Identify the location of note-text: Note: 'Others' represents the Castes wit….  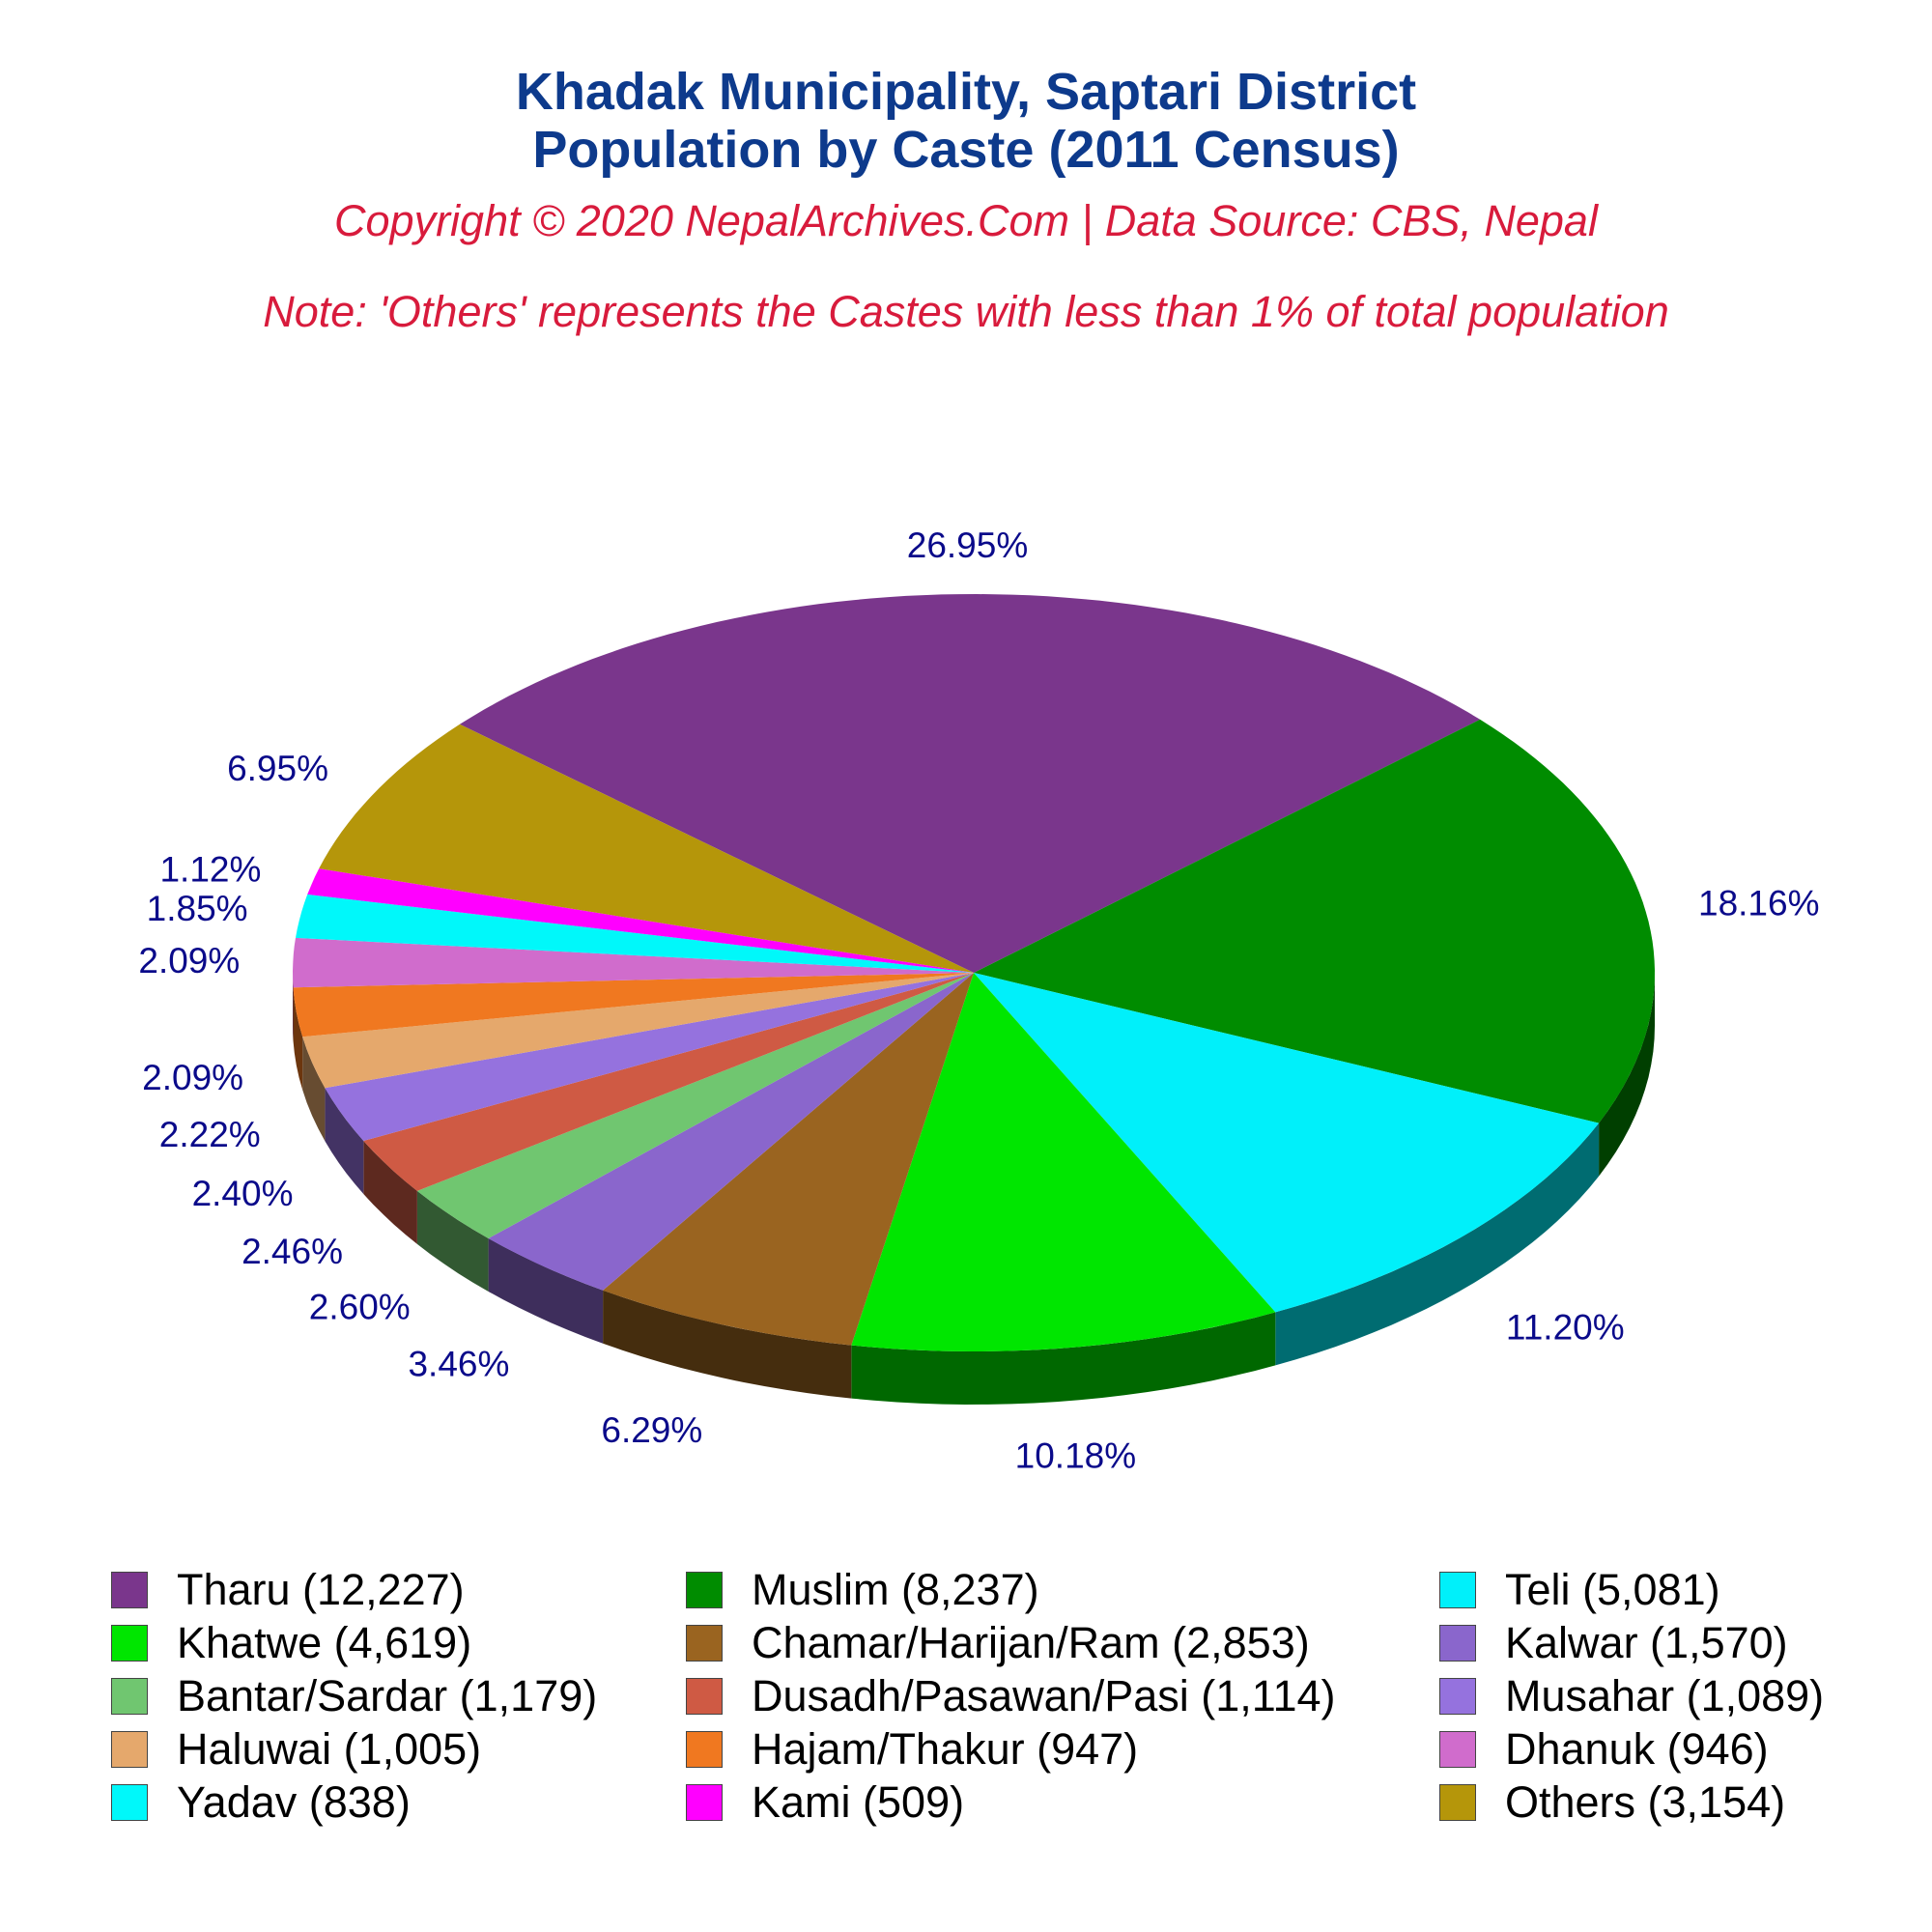
(966, 311).